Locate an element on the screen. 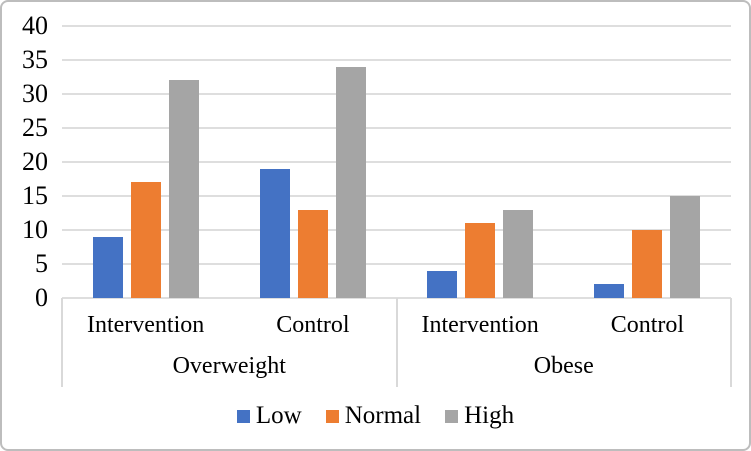 The width and height of the screenshot is (751, 451). legend-item-normal: Normal is located at coordinates (373, 416).